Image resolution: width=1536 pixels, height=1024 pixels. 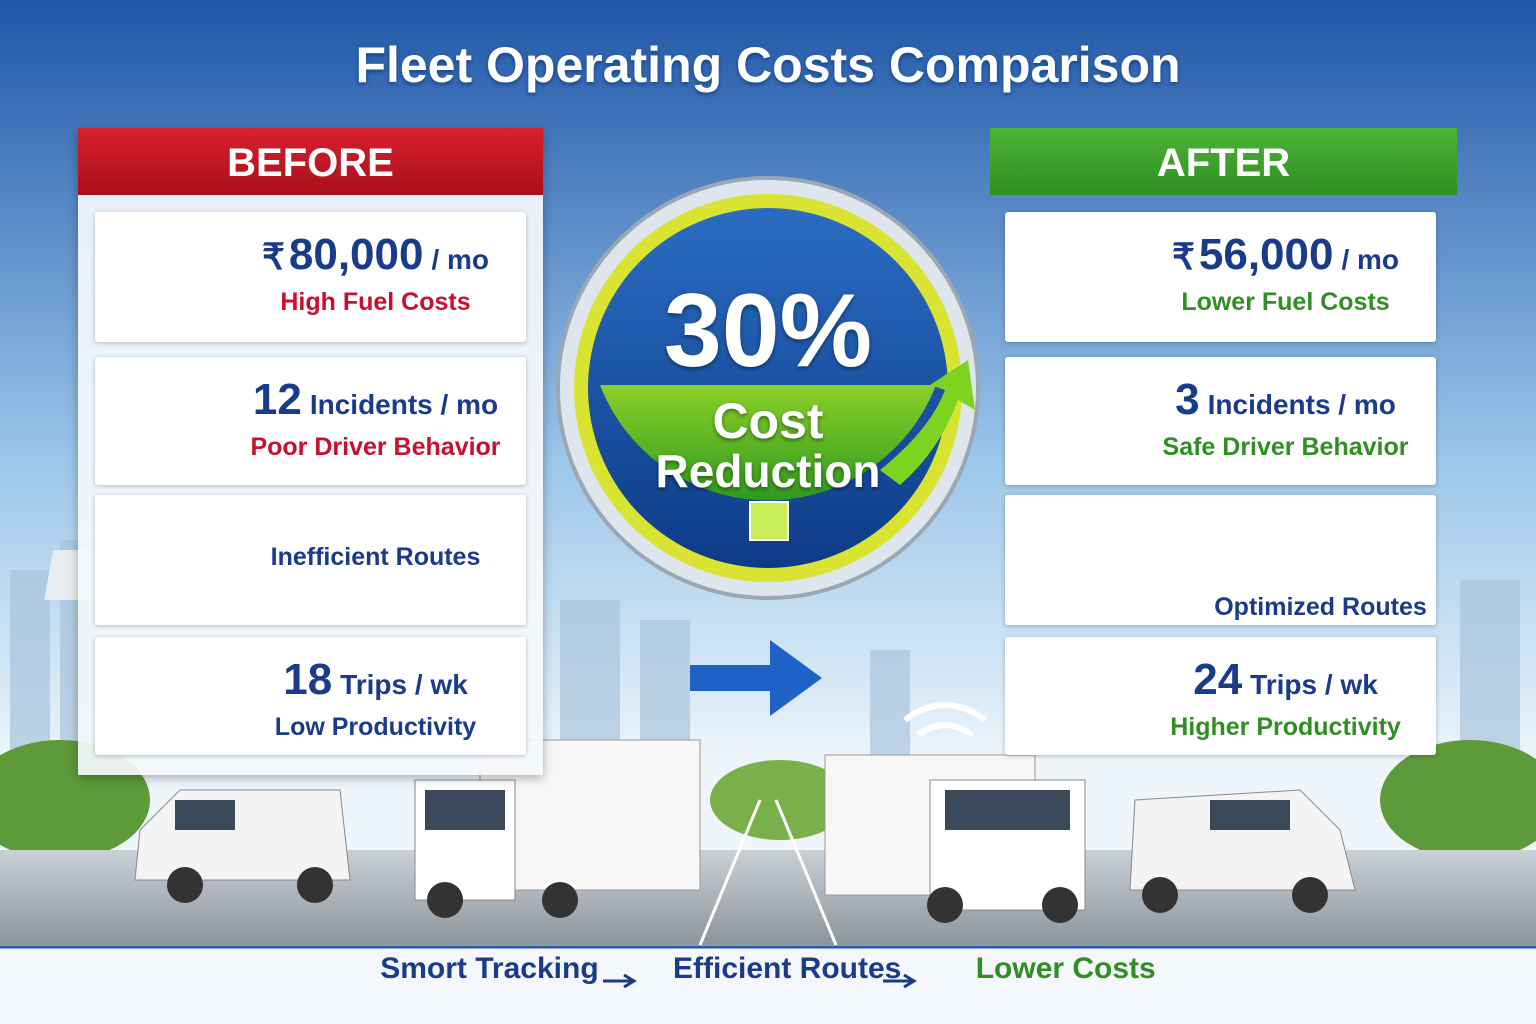 What do you see at coordinates (955, 812) in the screenshot?
I see `truck-right` at bounding box center [955, 812].